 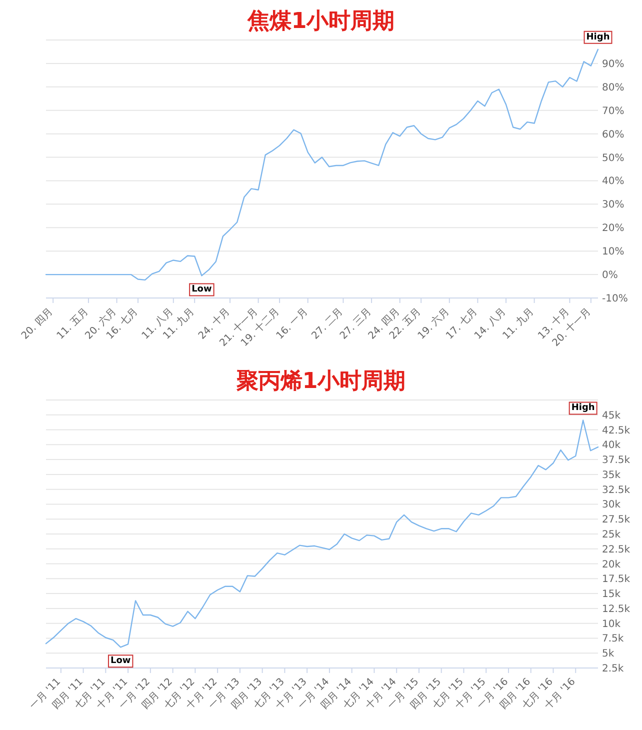 I want to click on y-tick-label: 7.5k, so click(x=613, y=639).